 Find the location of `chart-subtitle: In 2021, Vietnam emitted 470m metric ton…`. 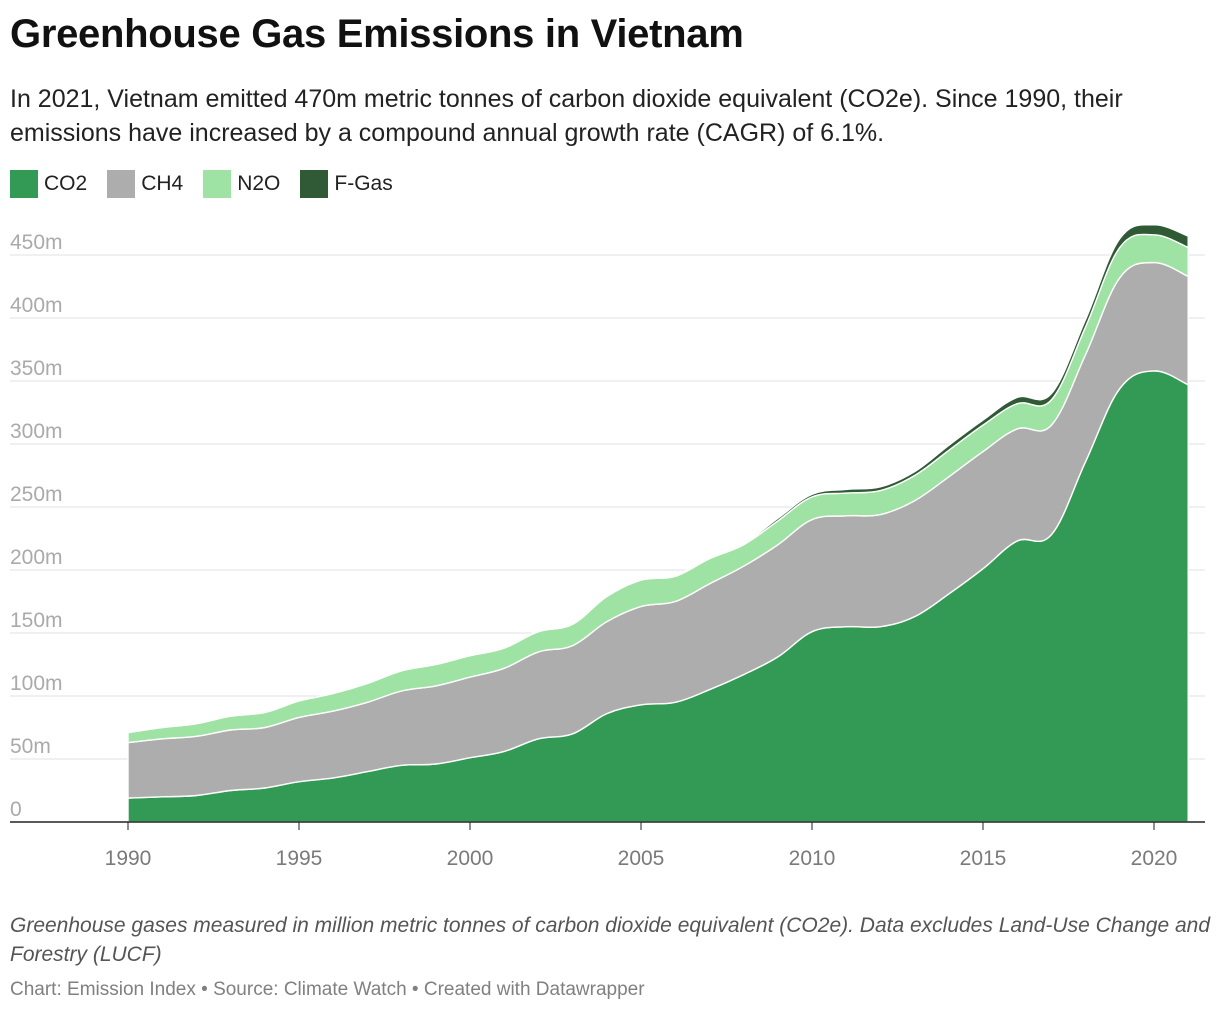

chart-subtitle: In 2021, Vietnam emitted 470m metric ton… is located at coordinates (566, 116).